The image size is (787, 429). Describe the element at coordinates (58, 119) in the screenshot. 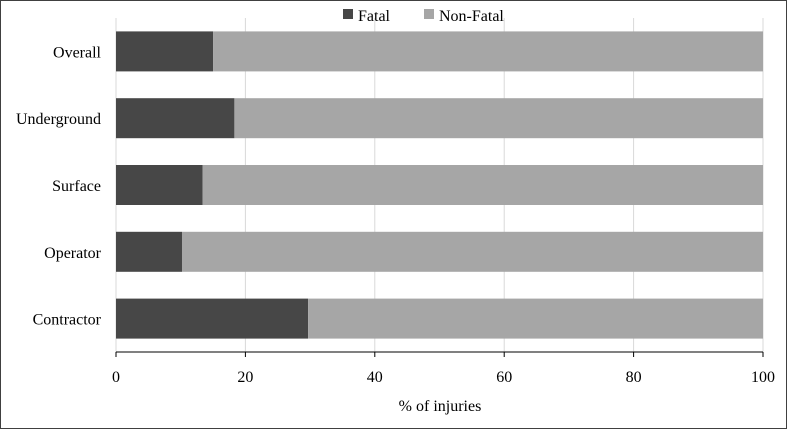

I see `category-label-underground: Underground` at that location.